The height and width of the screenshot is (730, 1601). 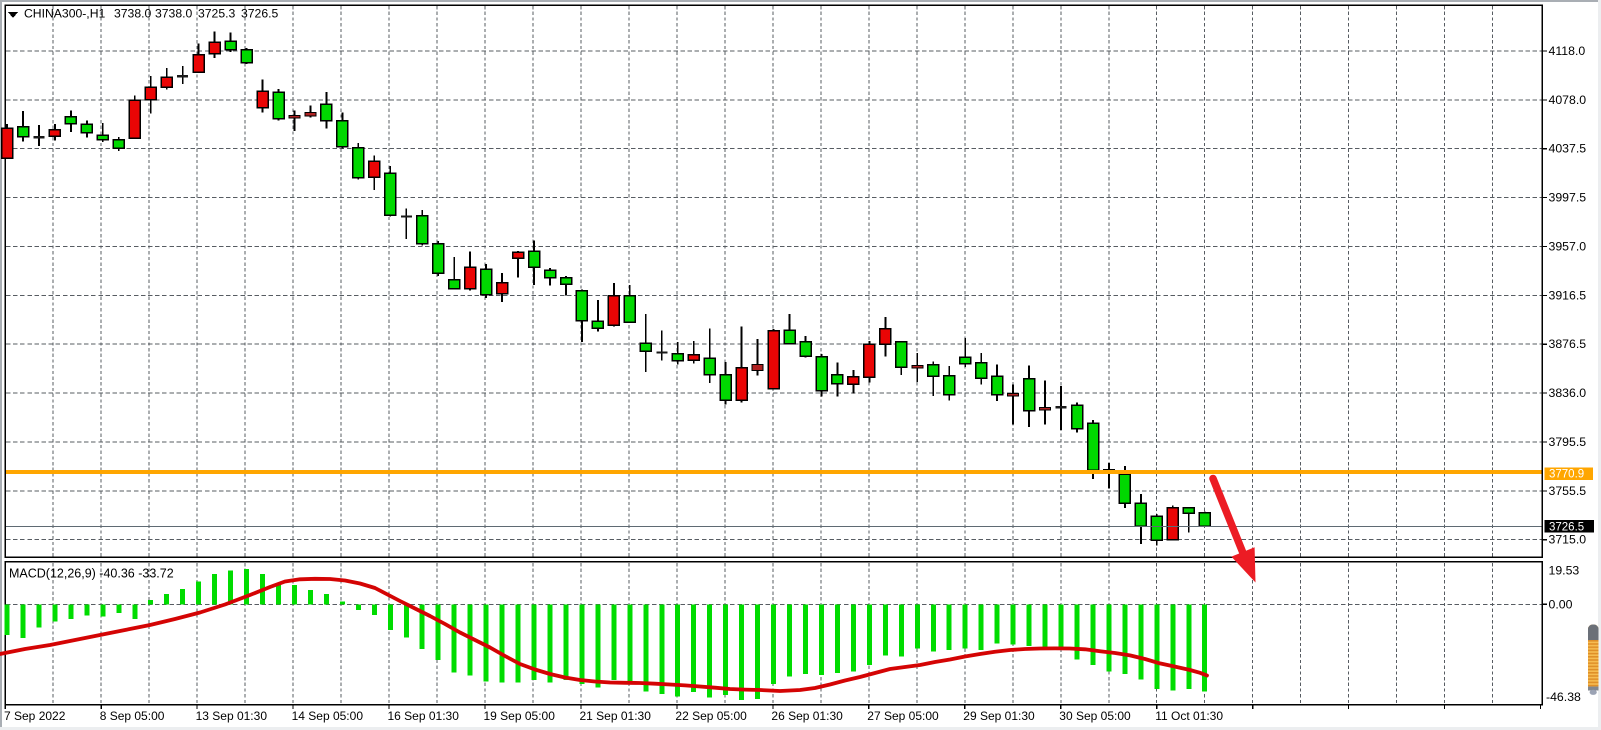 What do you see at coordinates (35, 716) in the screenshot?
I see `svg-text: 7 Sep 2022` at bounding box center [35, 716].